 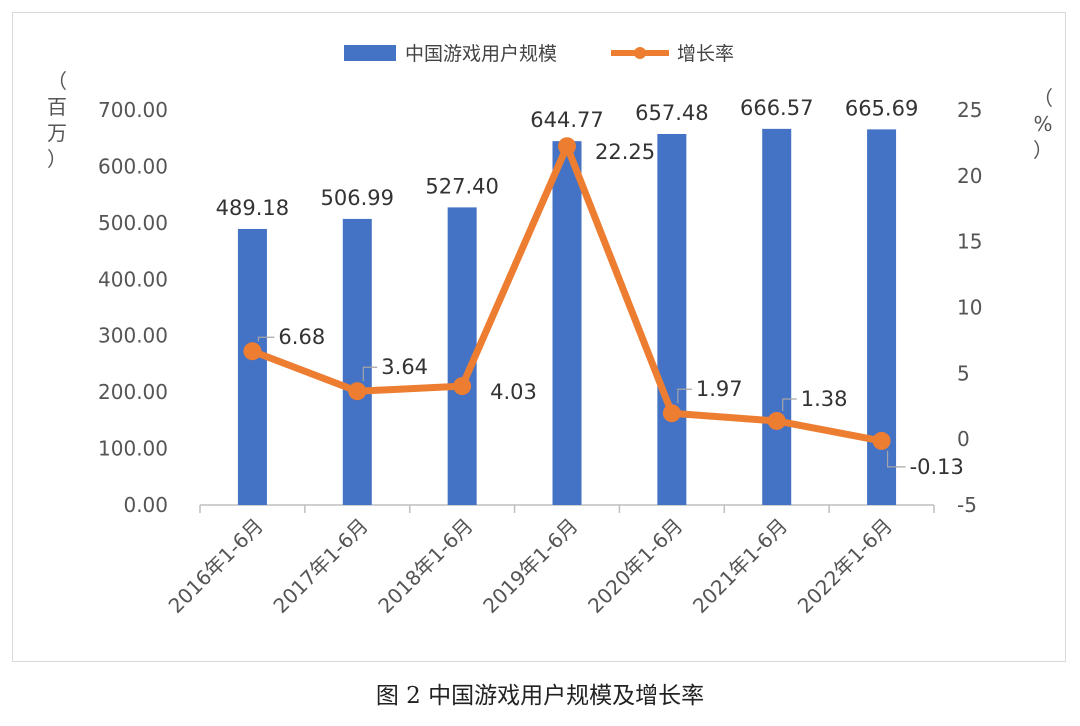 What do you see at coordinates (566, 120) in the screenshot?
I see `bar-value-label: 644.77` at bounding box center [566, 120].